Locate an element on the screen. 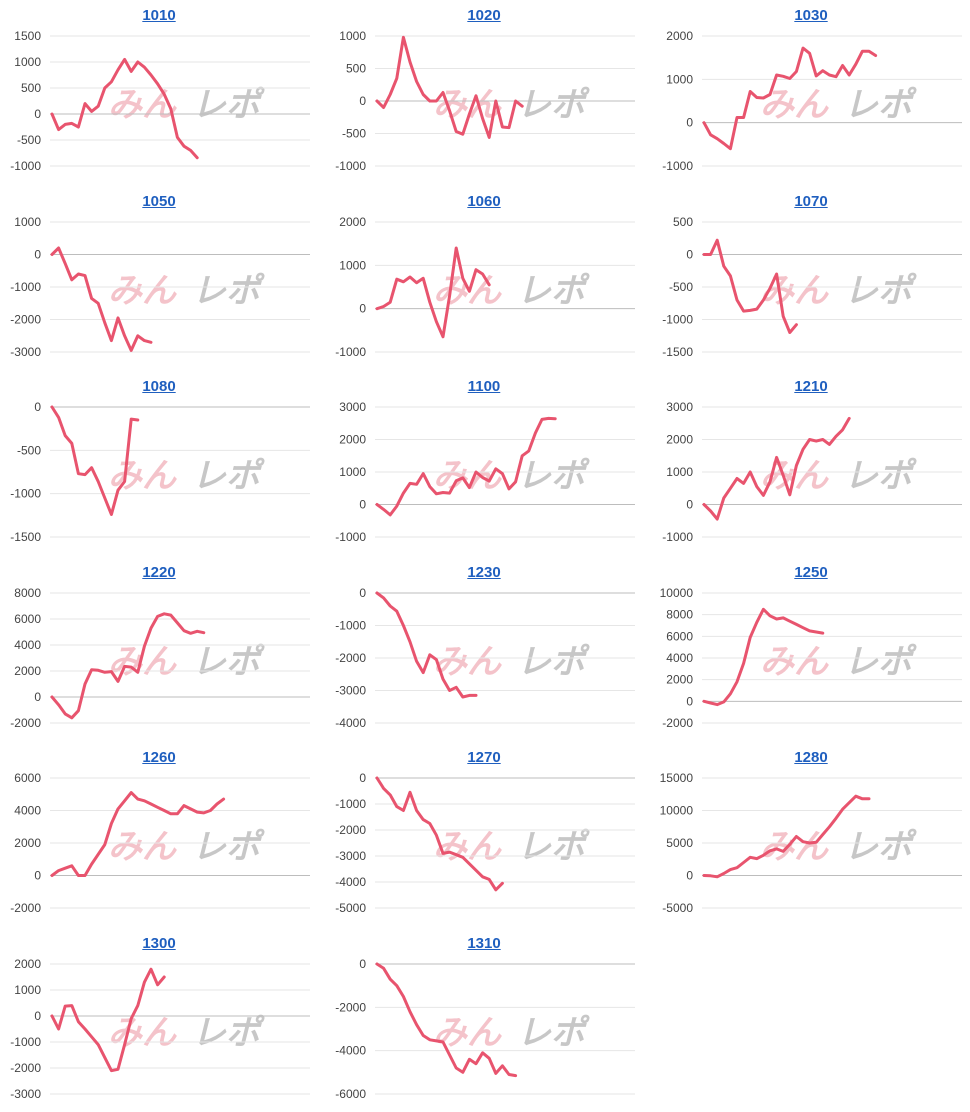 This screenshot has height=1112, width=970. chart-title-link: 1070 is located at coordinates (811, 201).